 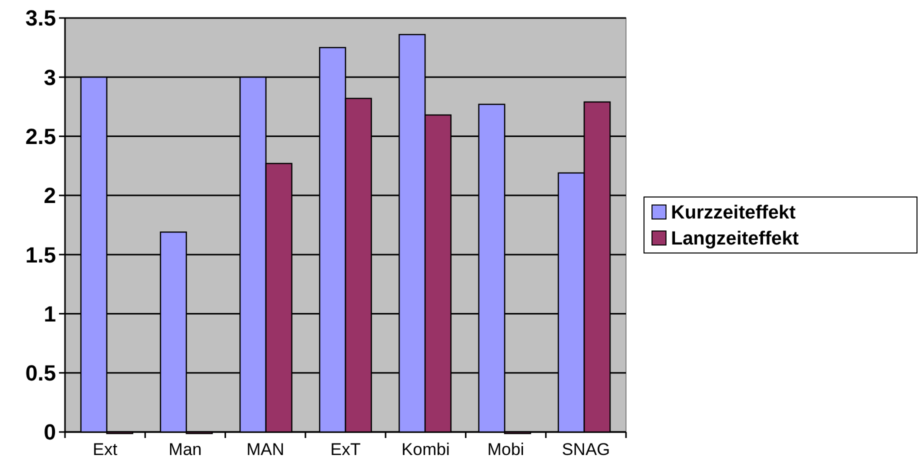 What do you see at coordinates (505, 449) in the screenshot?
I see `x-tick-label: Mobi` at bounding box center [505, 449].